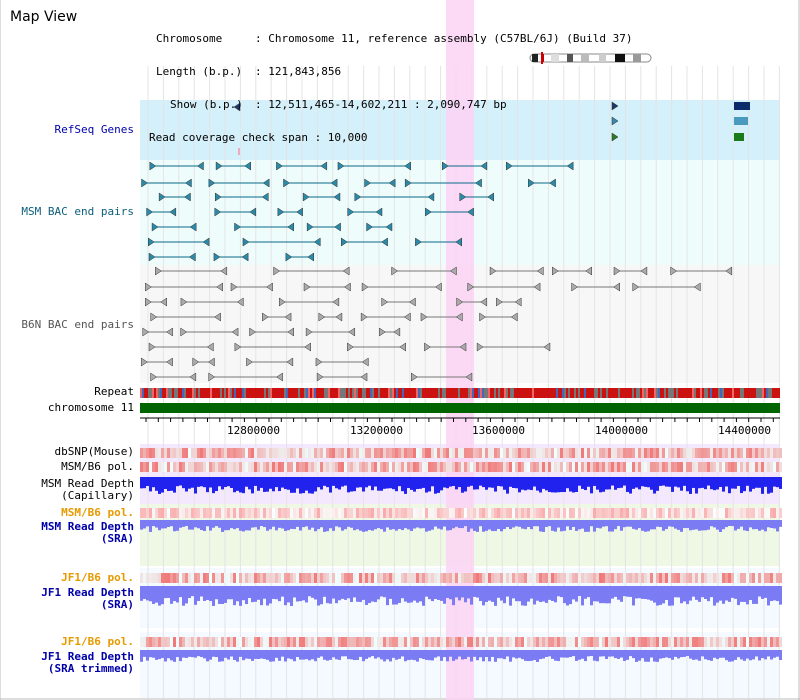 Image resolution: width=800 pixels, height=700 pixels. What do you see at coordinates (97, 641) in the screenshot?
I see `track-jf1-b6-pol-trimmed: JF1/B6 pol.` at bounding box center [97, 641].